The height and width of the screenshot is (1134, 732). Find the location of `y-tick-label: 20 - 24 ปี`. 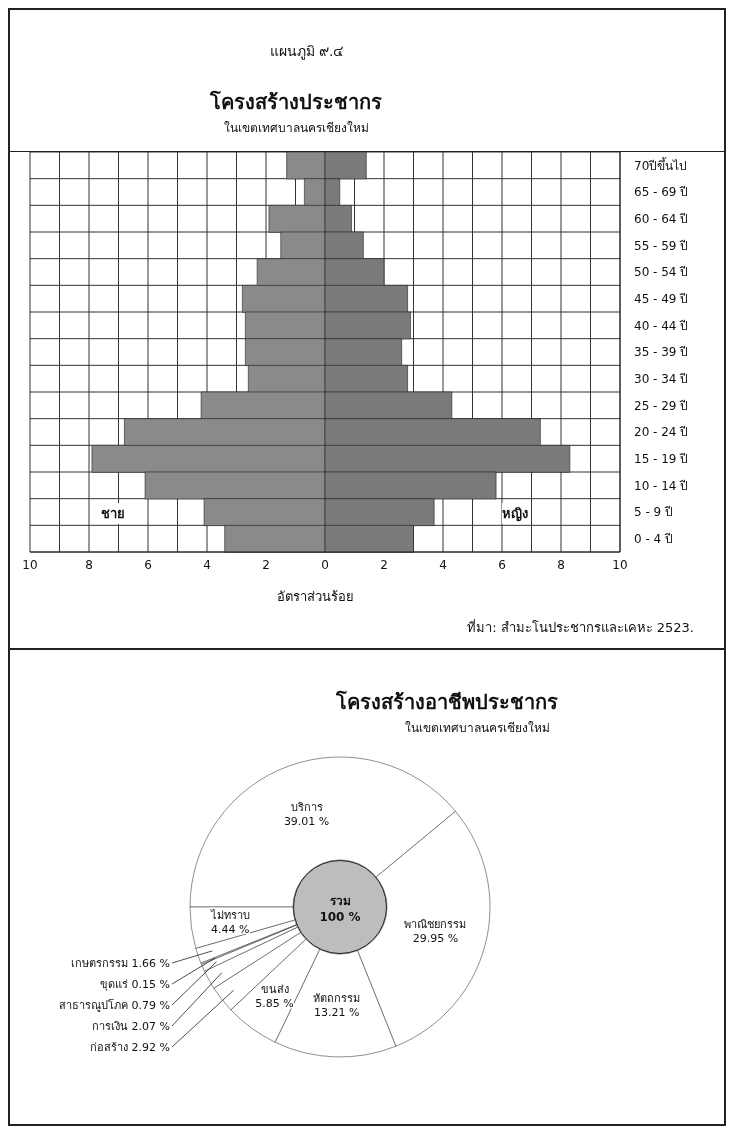

y-tick-label: 20 - 24 ปี is located at coordinates (661, 432).